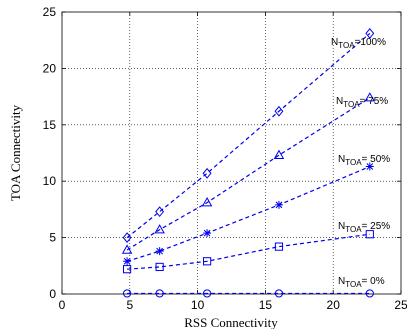 This screenshot has height=329, width=407. I want to click on y-tick-label: 20, so click(50, 68).